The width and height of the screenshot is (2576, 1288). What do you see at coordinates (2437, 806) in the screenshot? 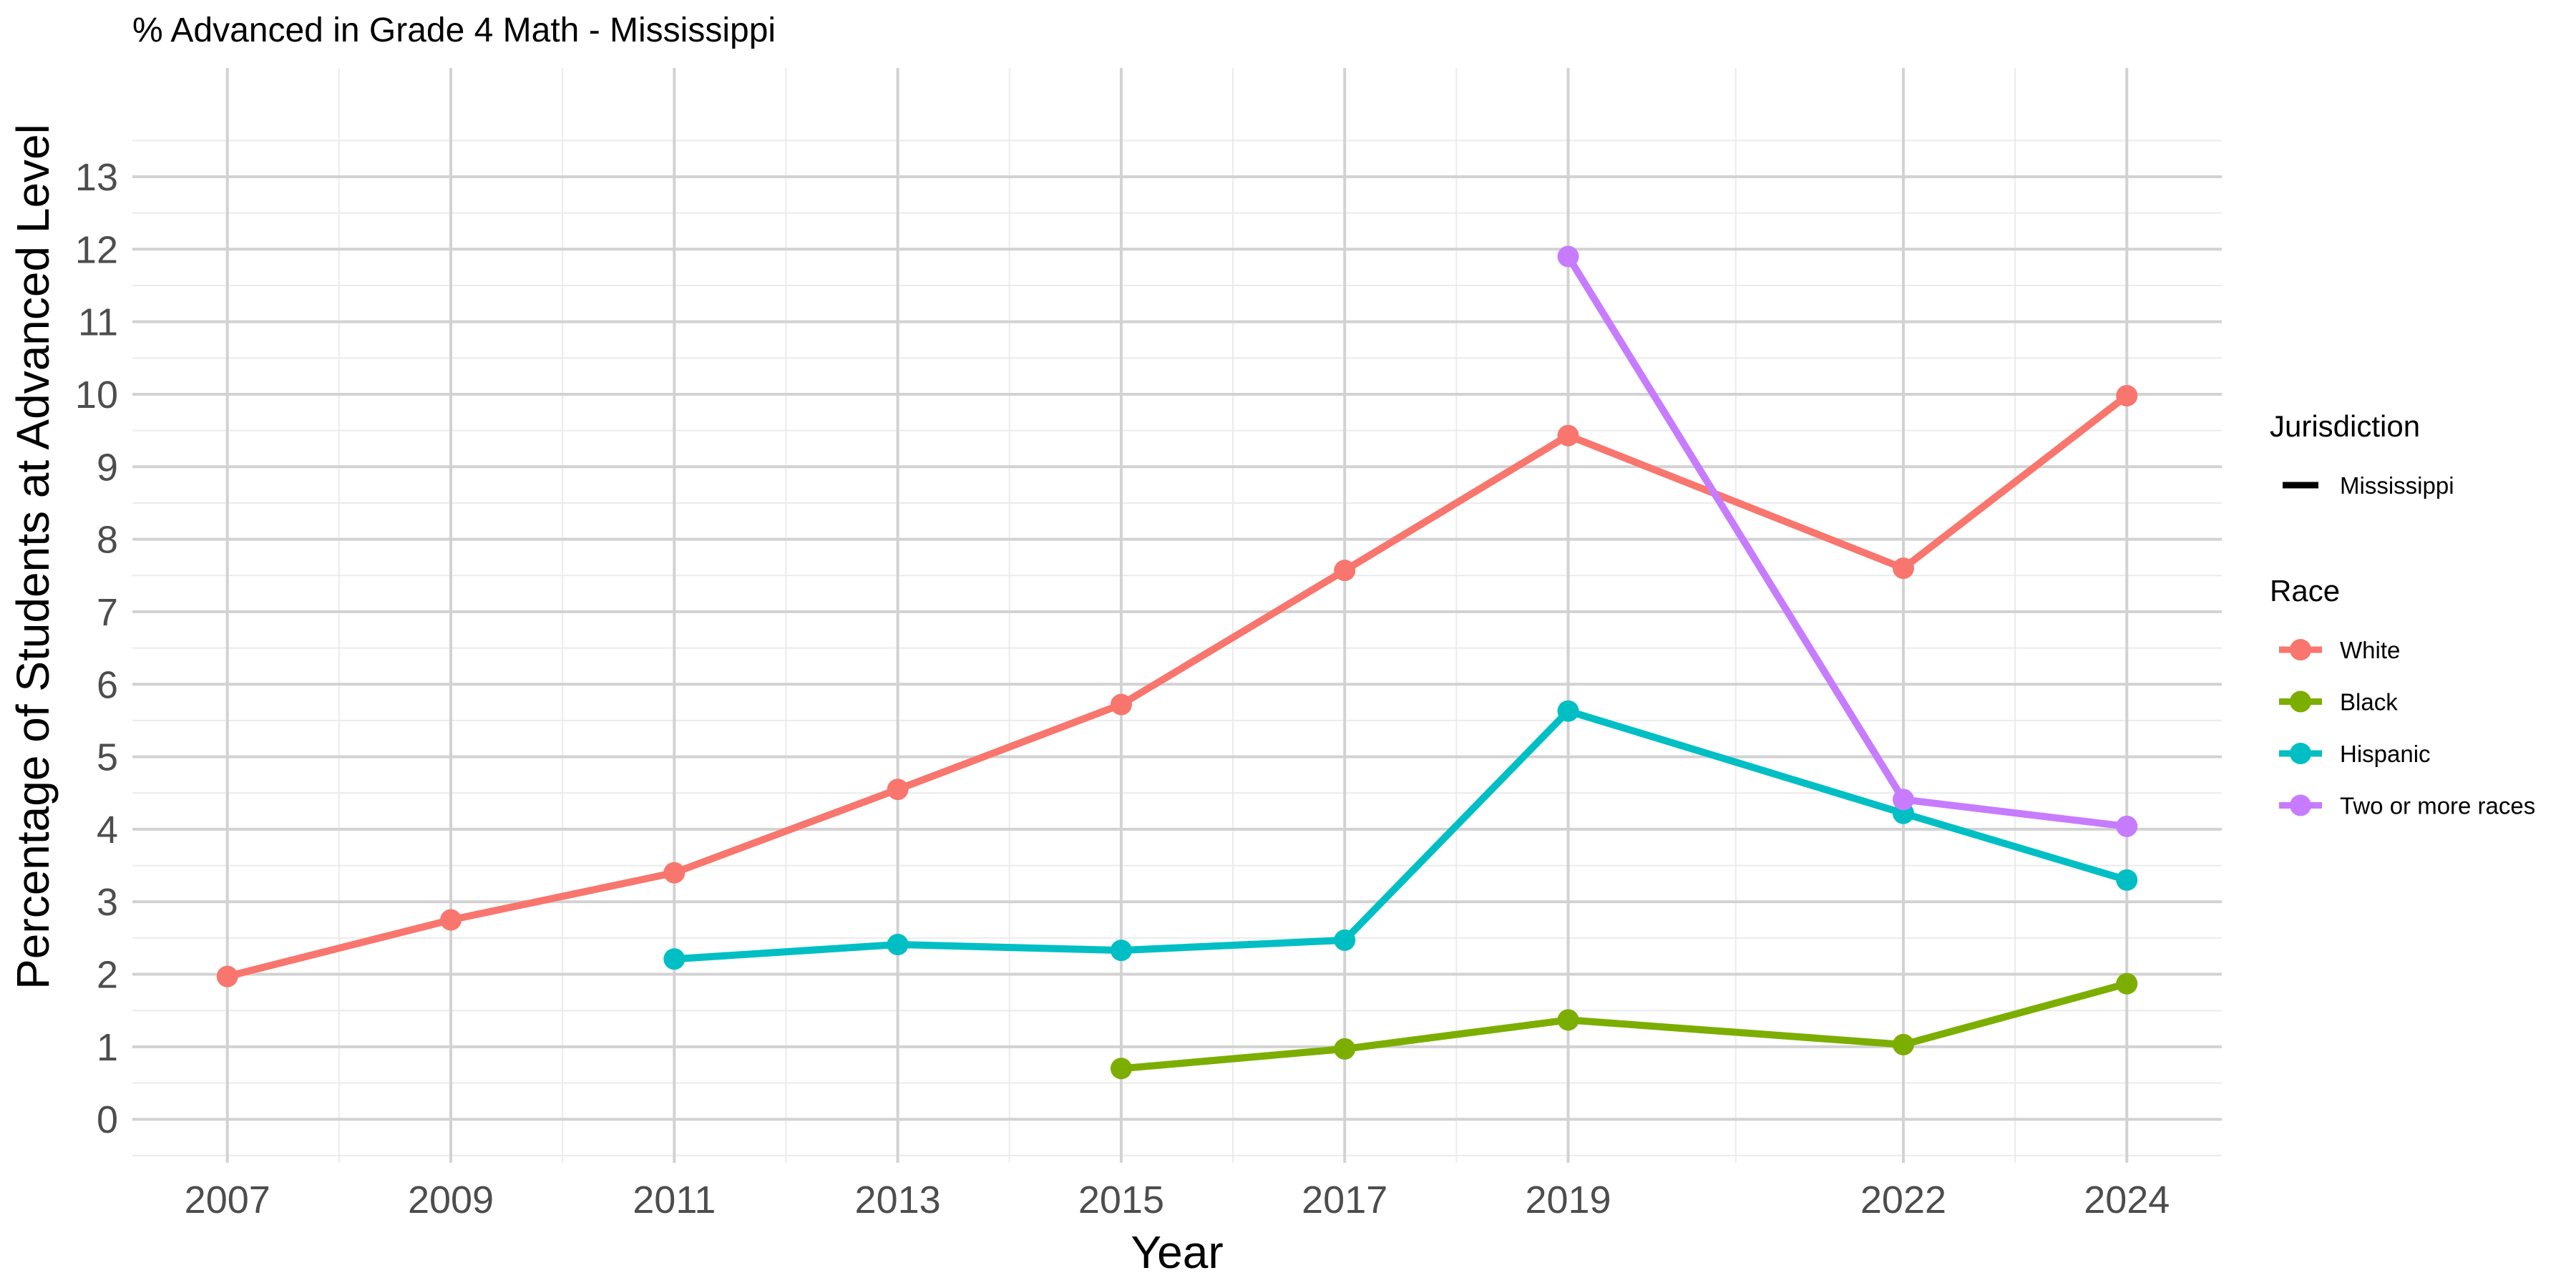
I see `legend-item-label: Two or more races` at bounding box center [2437, 806].